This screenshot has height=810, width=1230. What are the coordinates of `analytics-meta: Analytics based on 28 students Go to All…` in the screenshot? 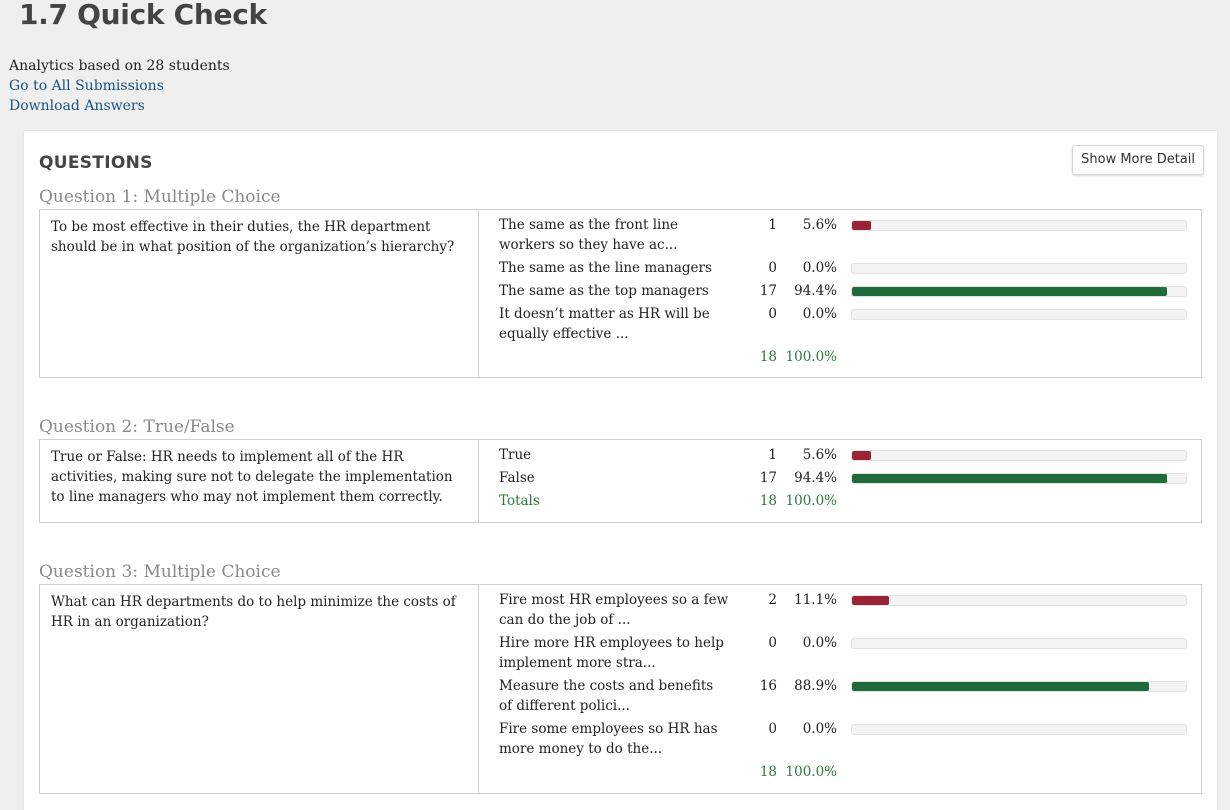 It's located at (119, 86).